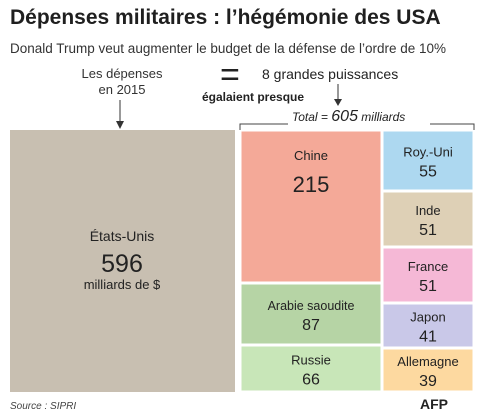 Image resolution: width=480 pixels, height=417 pixels. I want to click on tile-value-roy-uni: 55, so click(428, 172).